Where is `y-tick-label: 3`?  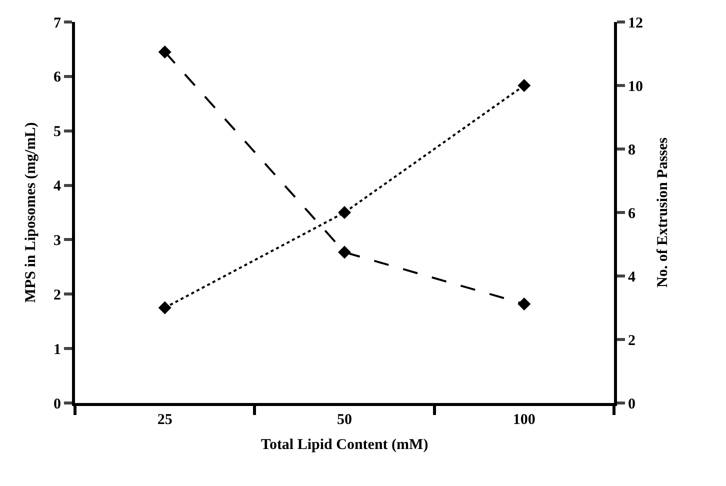
y-tick-label: 3 is located at coordinates (57, 240).